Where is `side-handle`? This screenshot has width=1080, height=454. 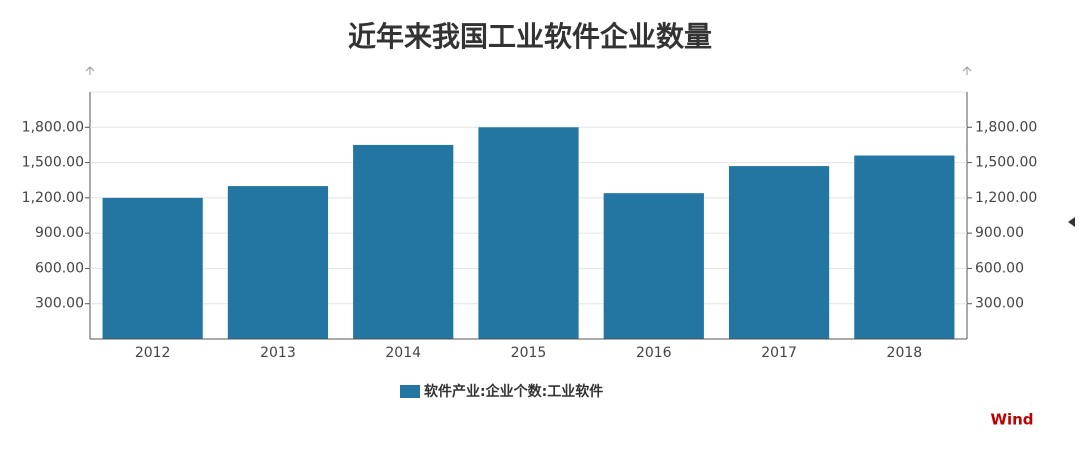 side-handle is located at coordinates (1071, 222).